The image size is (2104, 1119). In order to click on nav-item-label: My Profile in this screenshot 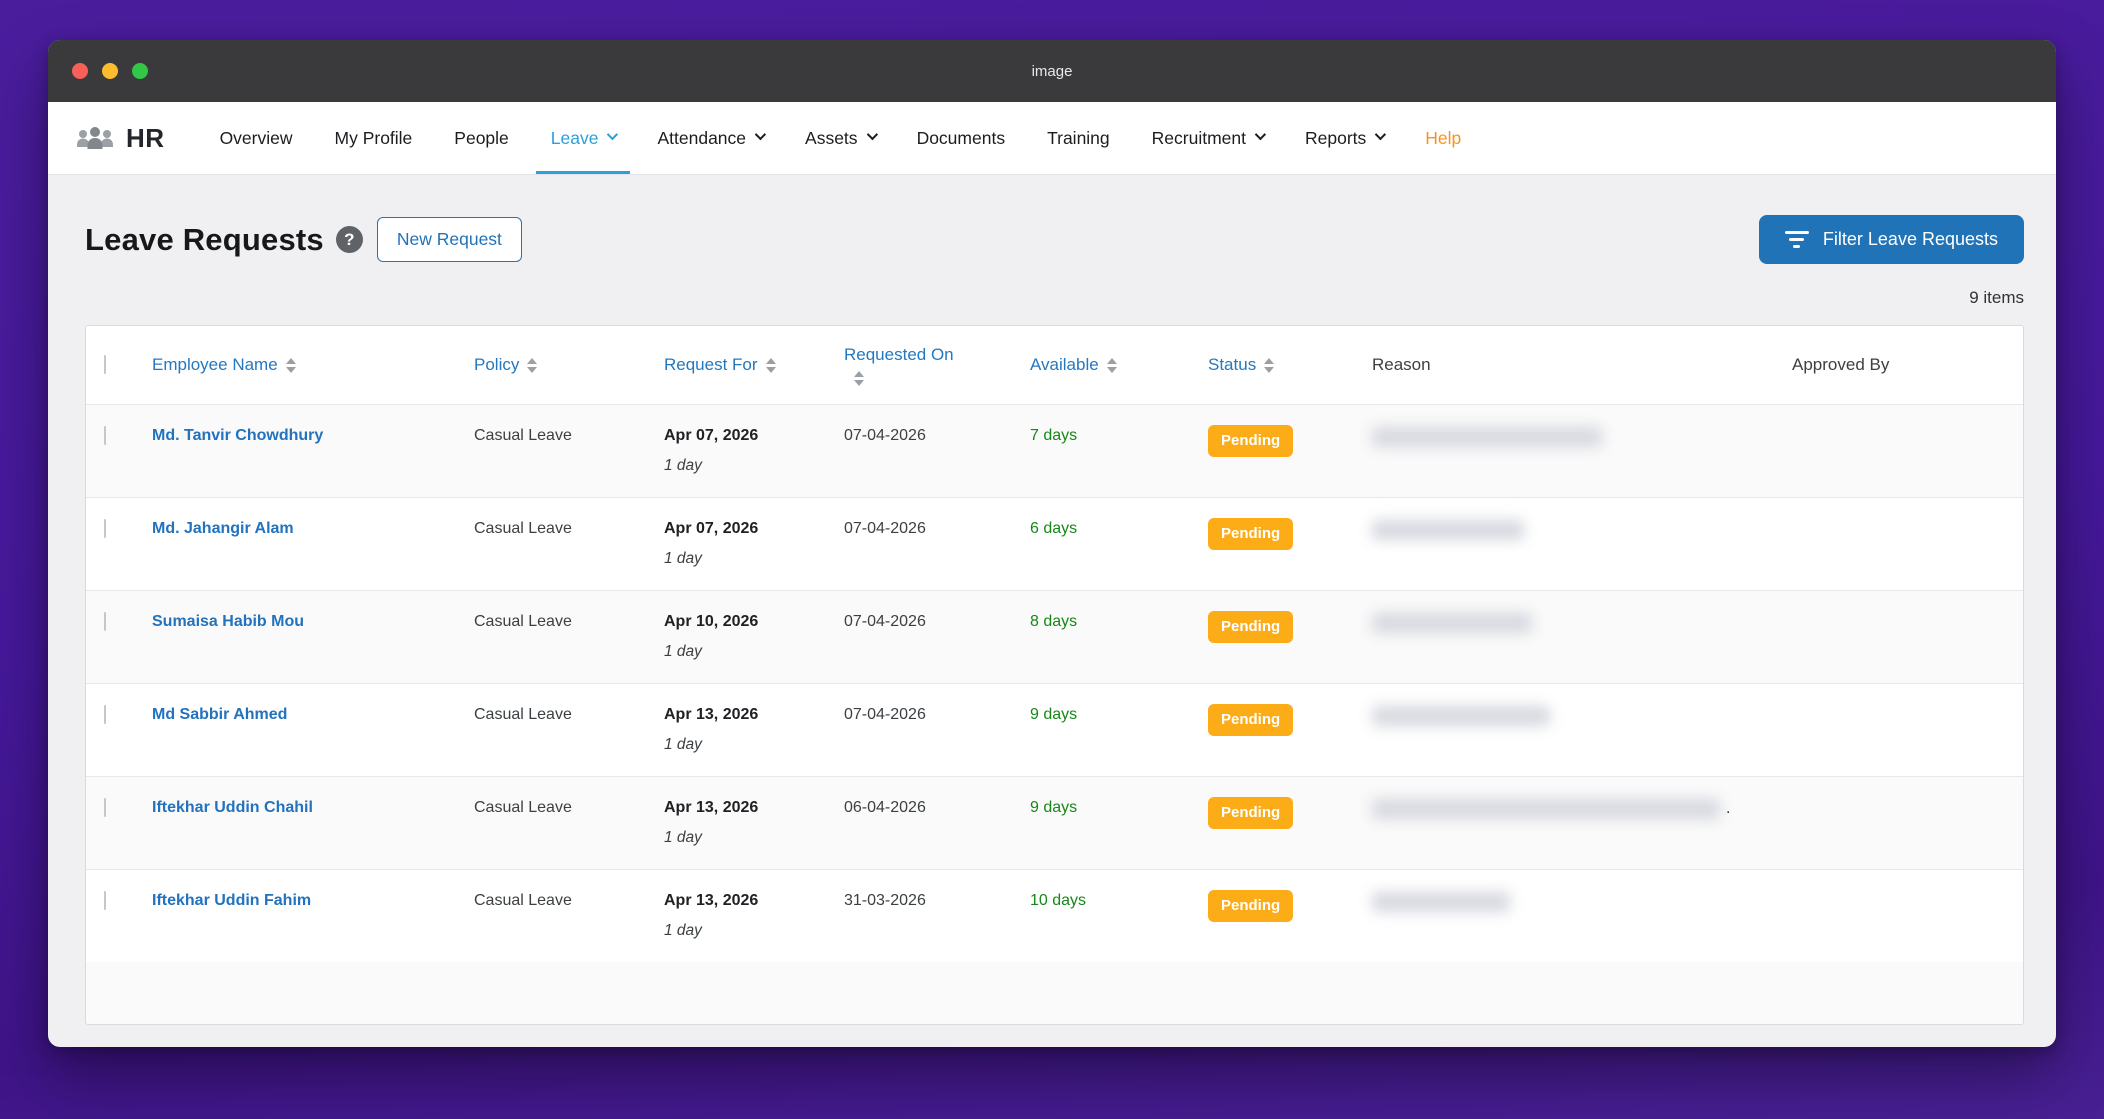, I will do `click(373, 137)`.